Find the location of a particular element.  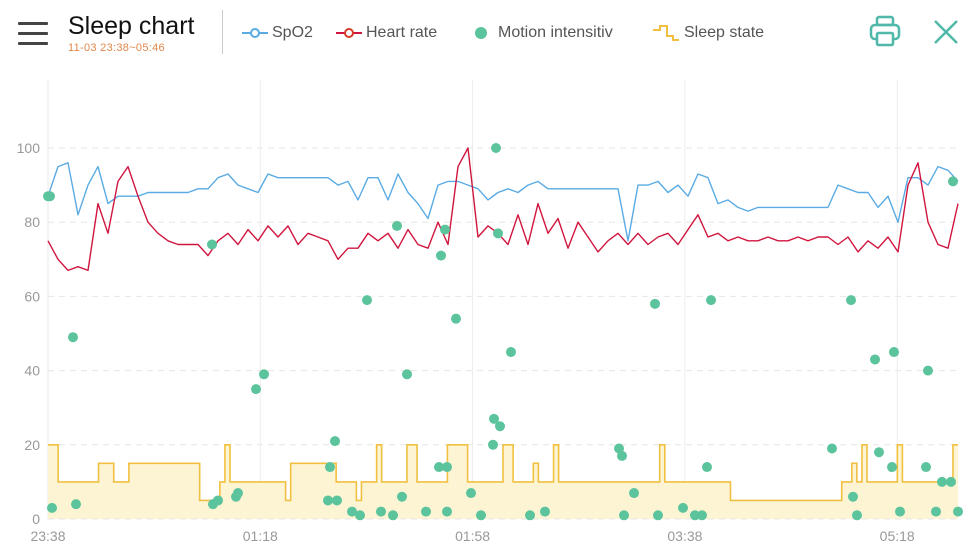

hamburger-menu-icon is located at coordinates (33, 33).